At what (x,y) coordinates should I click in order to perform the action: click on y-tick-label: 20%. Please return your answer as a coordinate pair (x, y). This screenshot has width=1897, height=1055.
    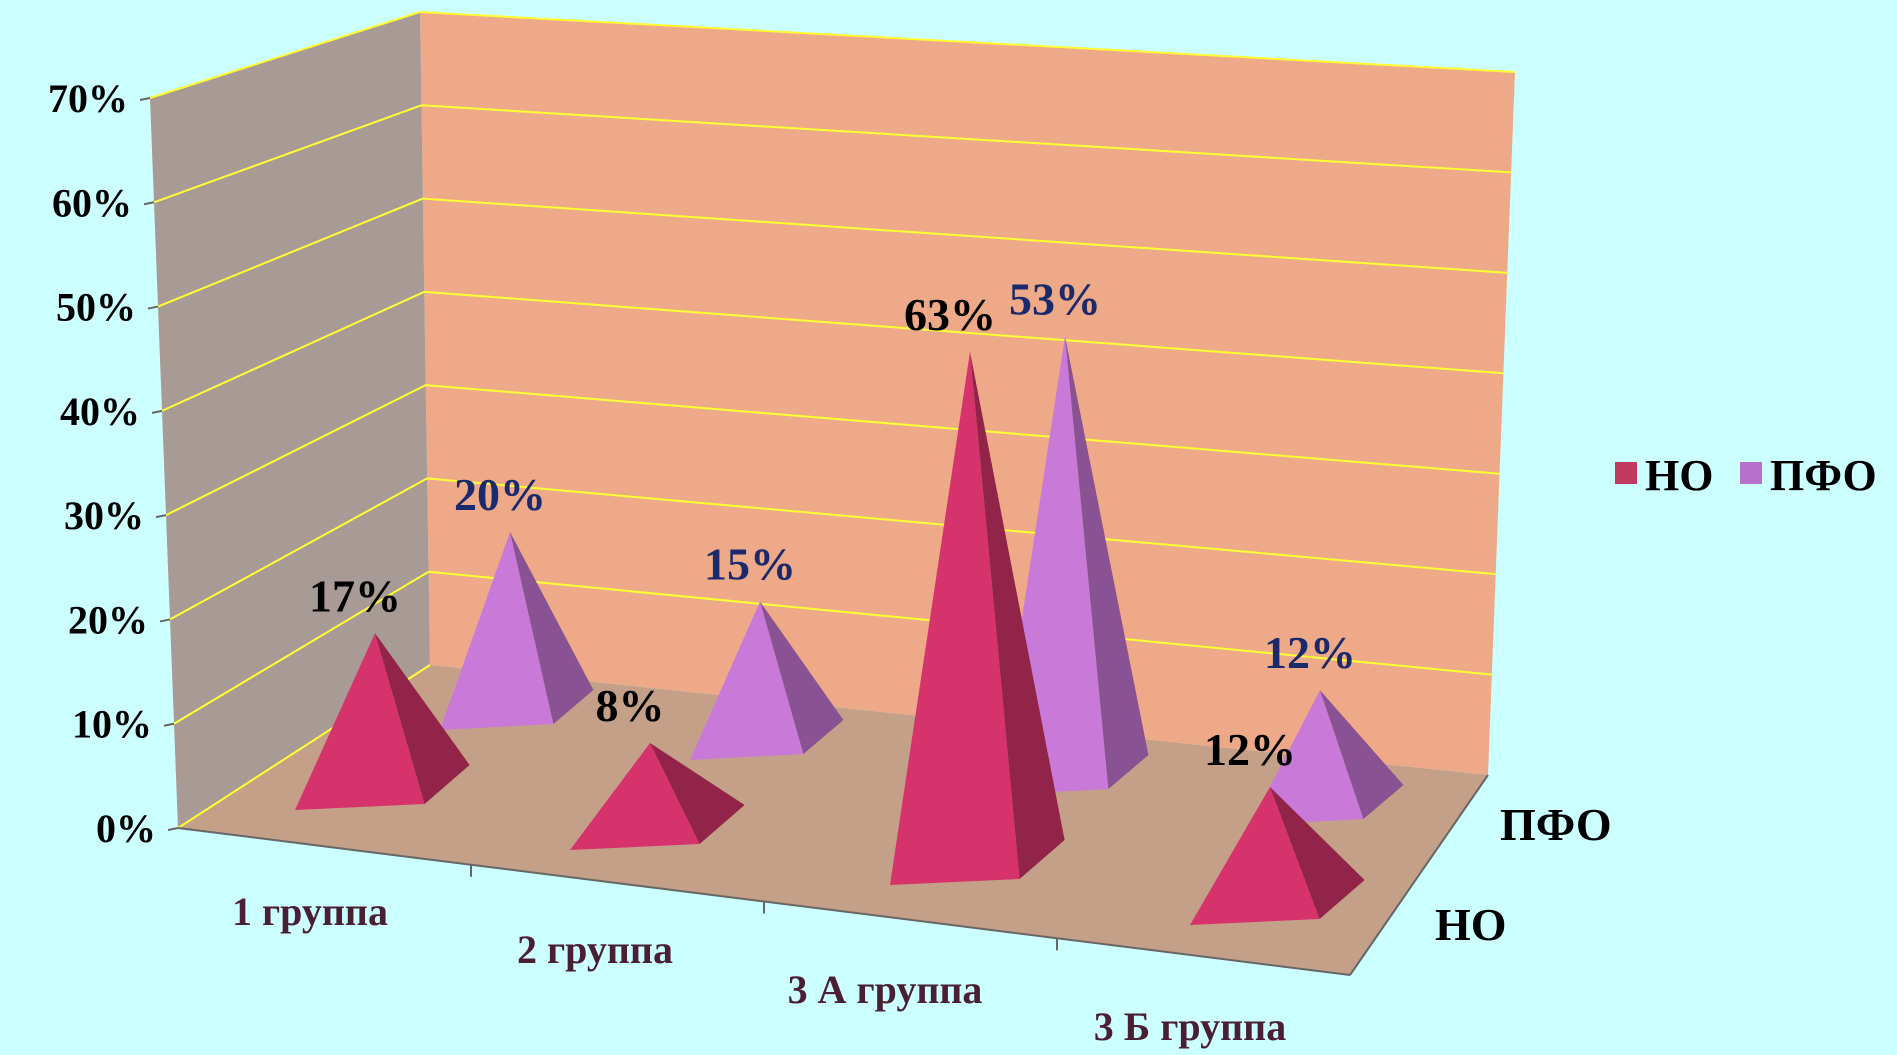
    Looking at the image, I should click on (108, 619).